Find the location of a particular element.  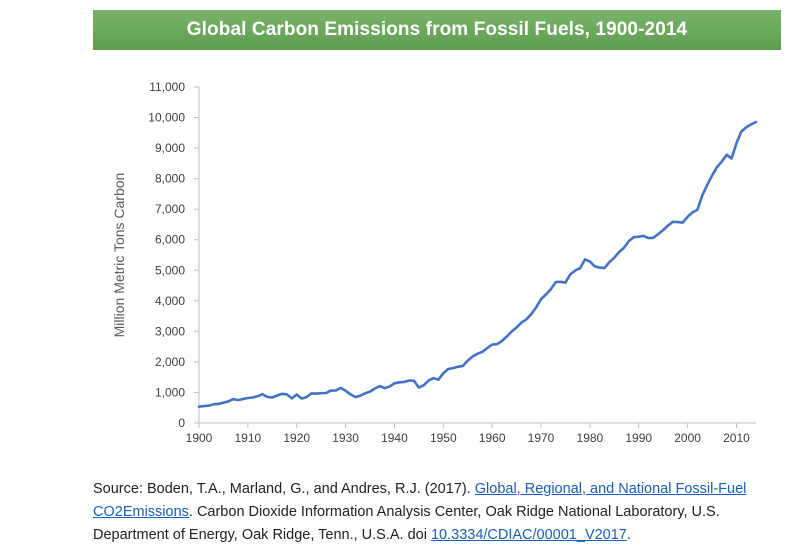

y-tick-label: 9,000 is located at coordinates (170, 148).